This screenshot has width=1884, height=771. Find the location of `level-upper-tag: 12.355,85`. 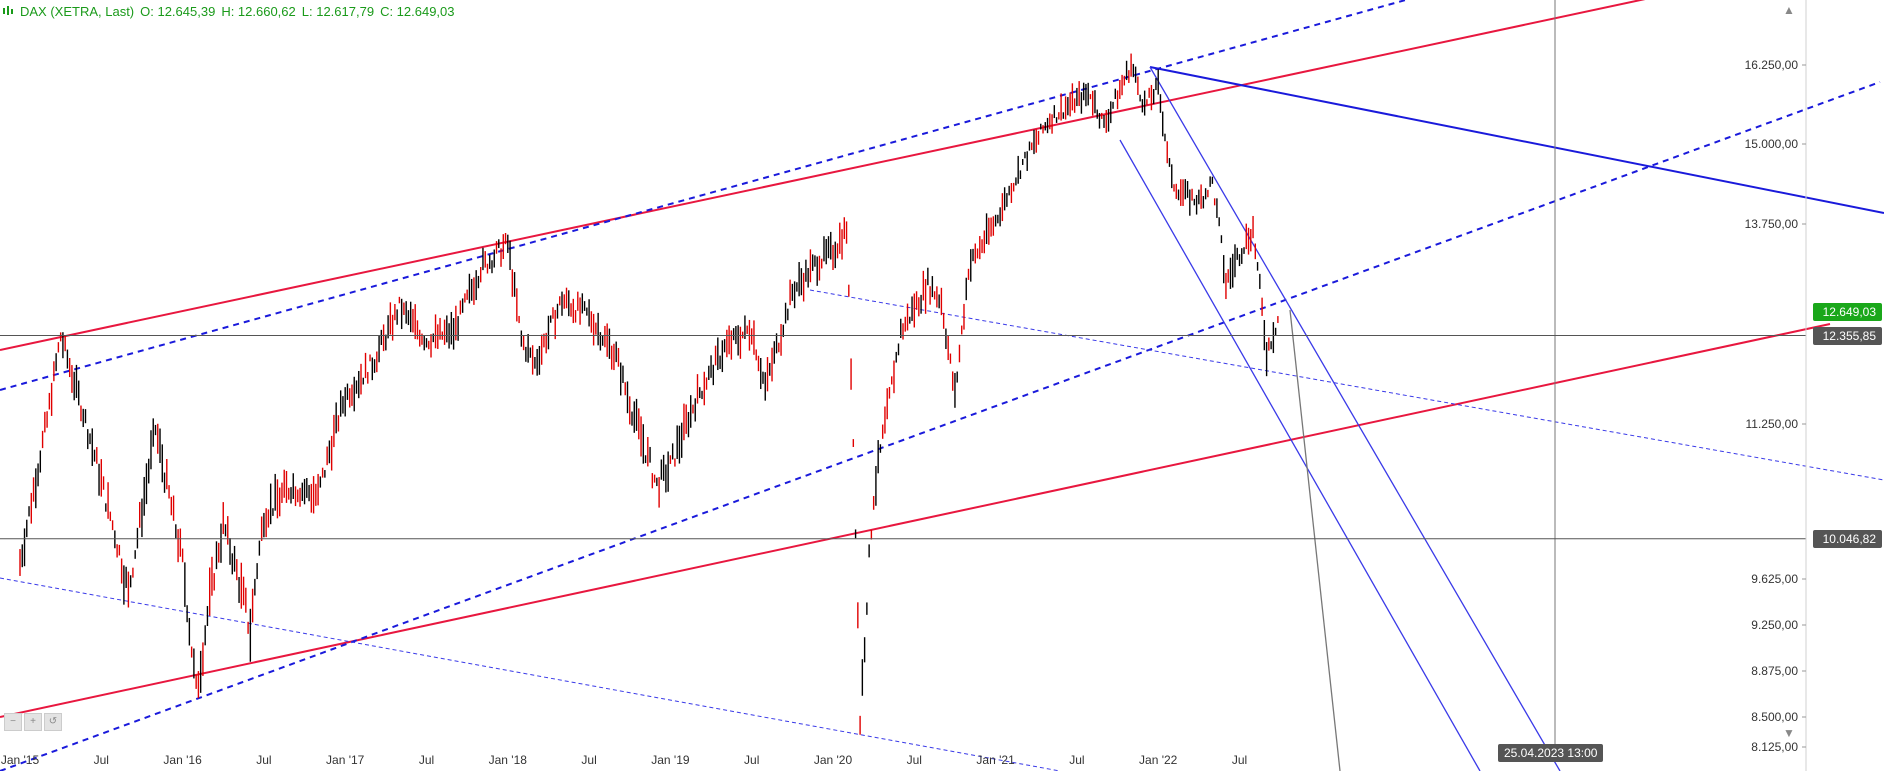

level-upper-tag: 12.355,85 is located at coordinates (1847, 335).